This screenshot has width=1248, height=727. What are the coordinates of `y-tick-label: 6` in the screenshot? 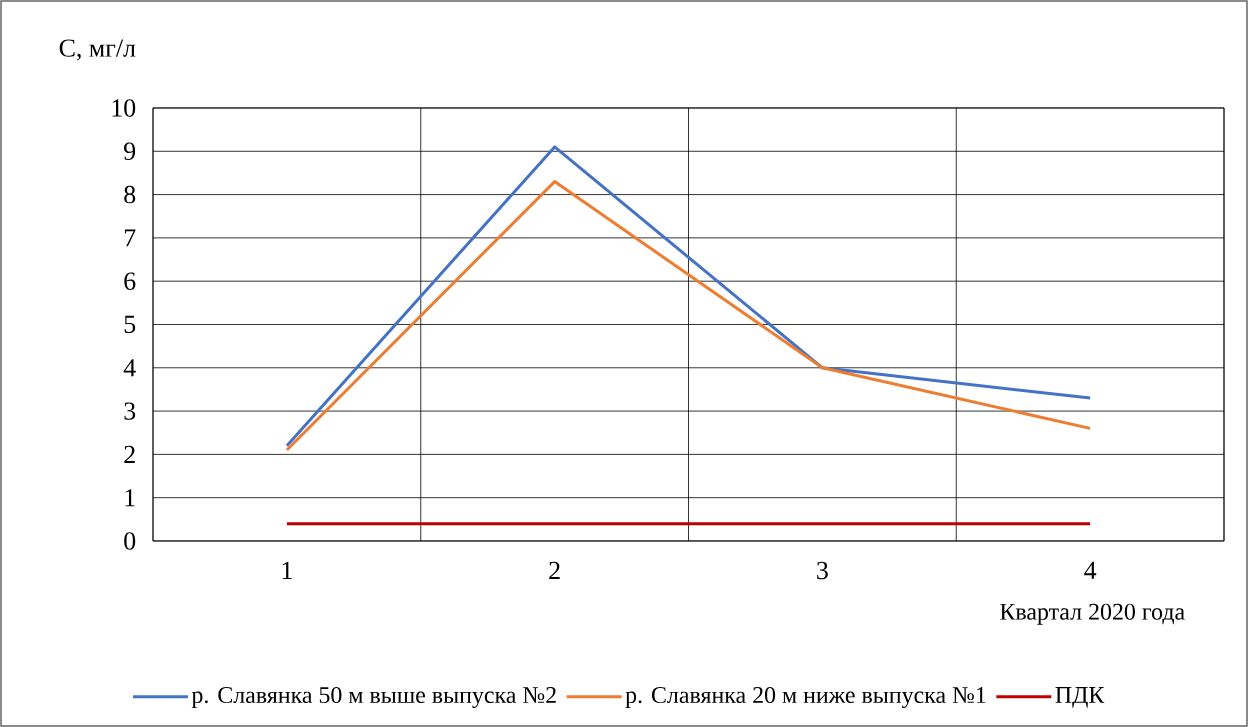 It's located at (130, 281).